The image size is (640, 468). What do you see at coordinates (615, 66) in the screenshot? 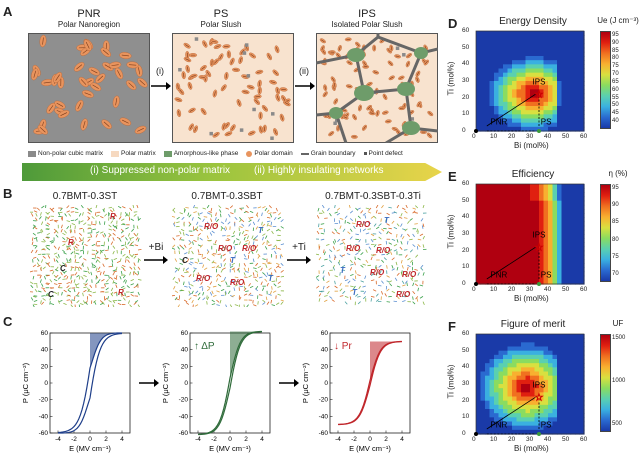
I see `colorbar-tick: 75` at bounding box center [615, 66].